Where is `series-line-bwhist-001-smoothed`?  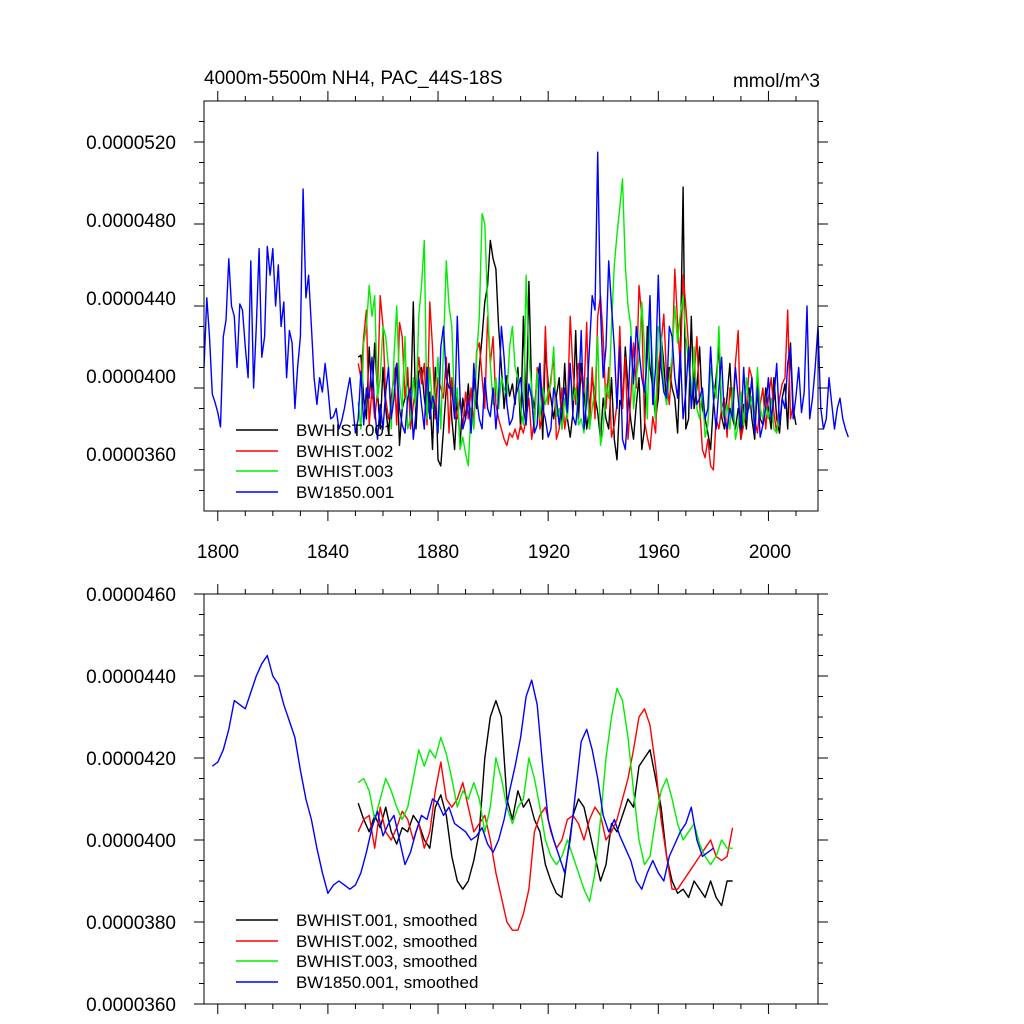
series-line-bwhist-001-smoothed is located at coordinates (545, 803).